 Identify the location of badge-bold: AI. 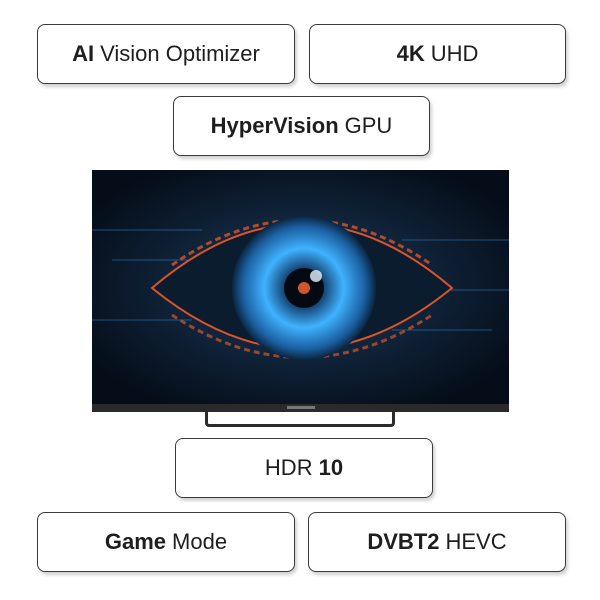
(83, 53).